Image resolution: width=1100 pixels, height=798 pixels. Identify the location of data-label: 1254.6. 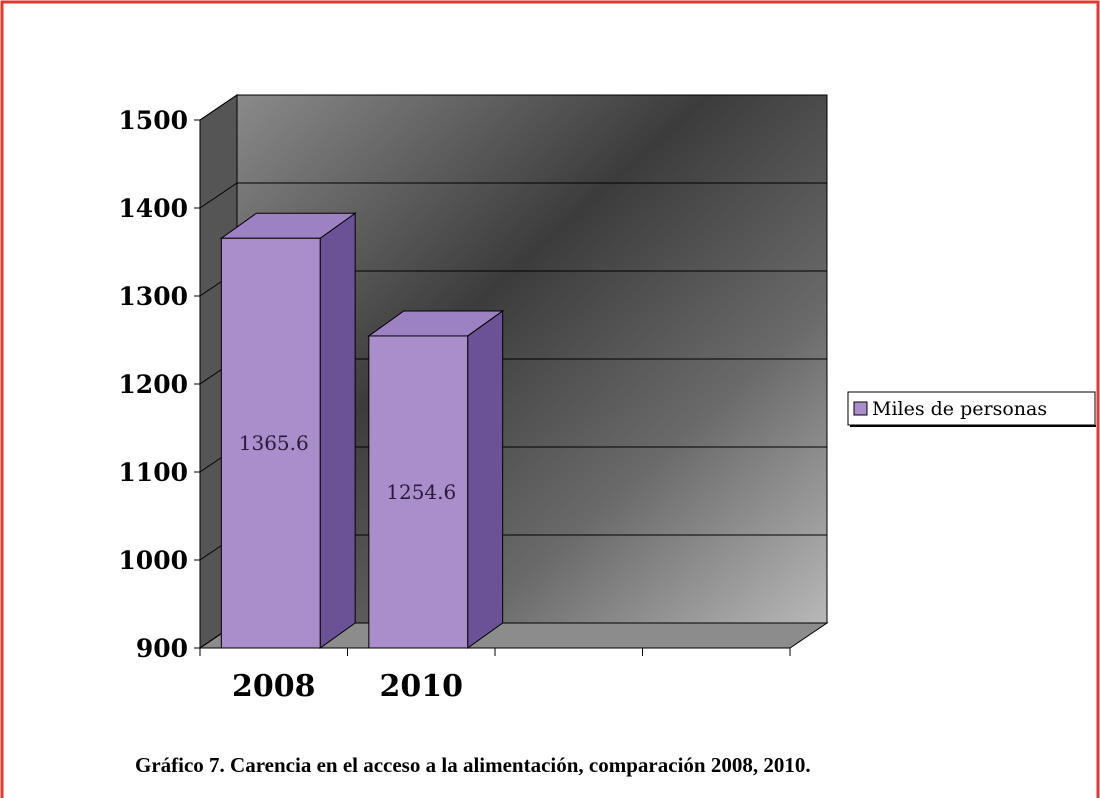
(421, 492).